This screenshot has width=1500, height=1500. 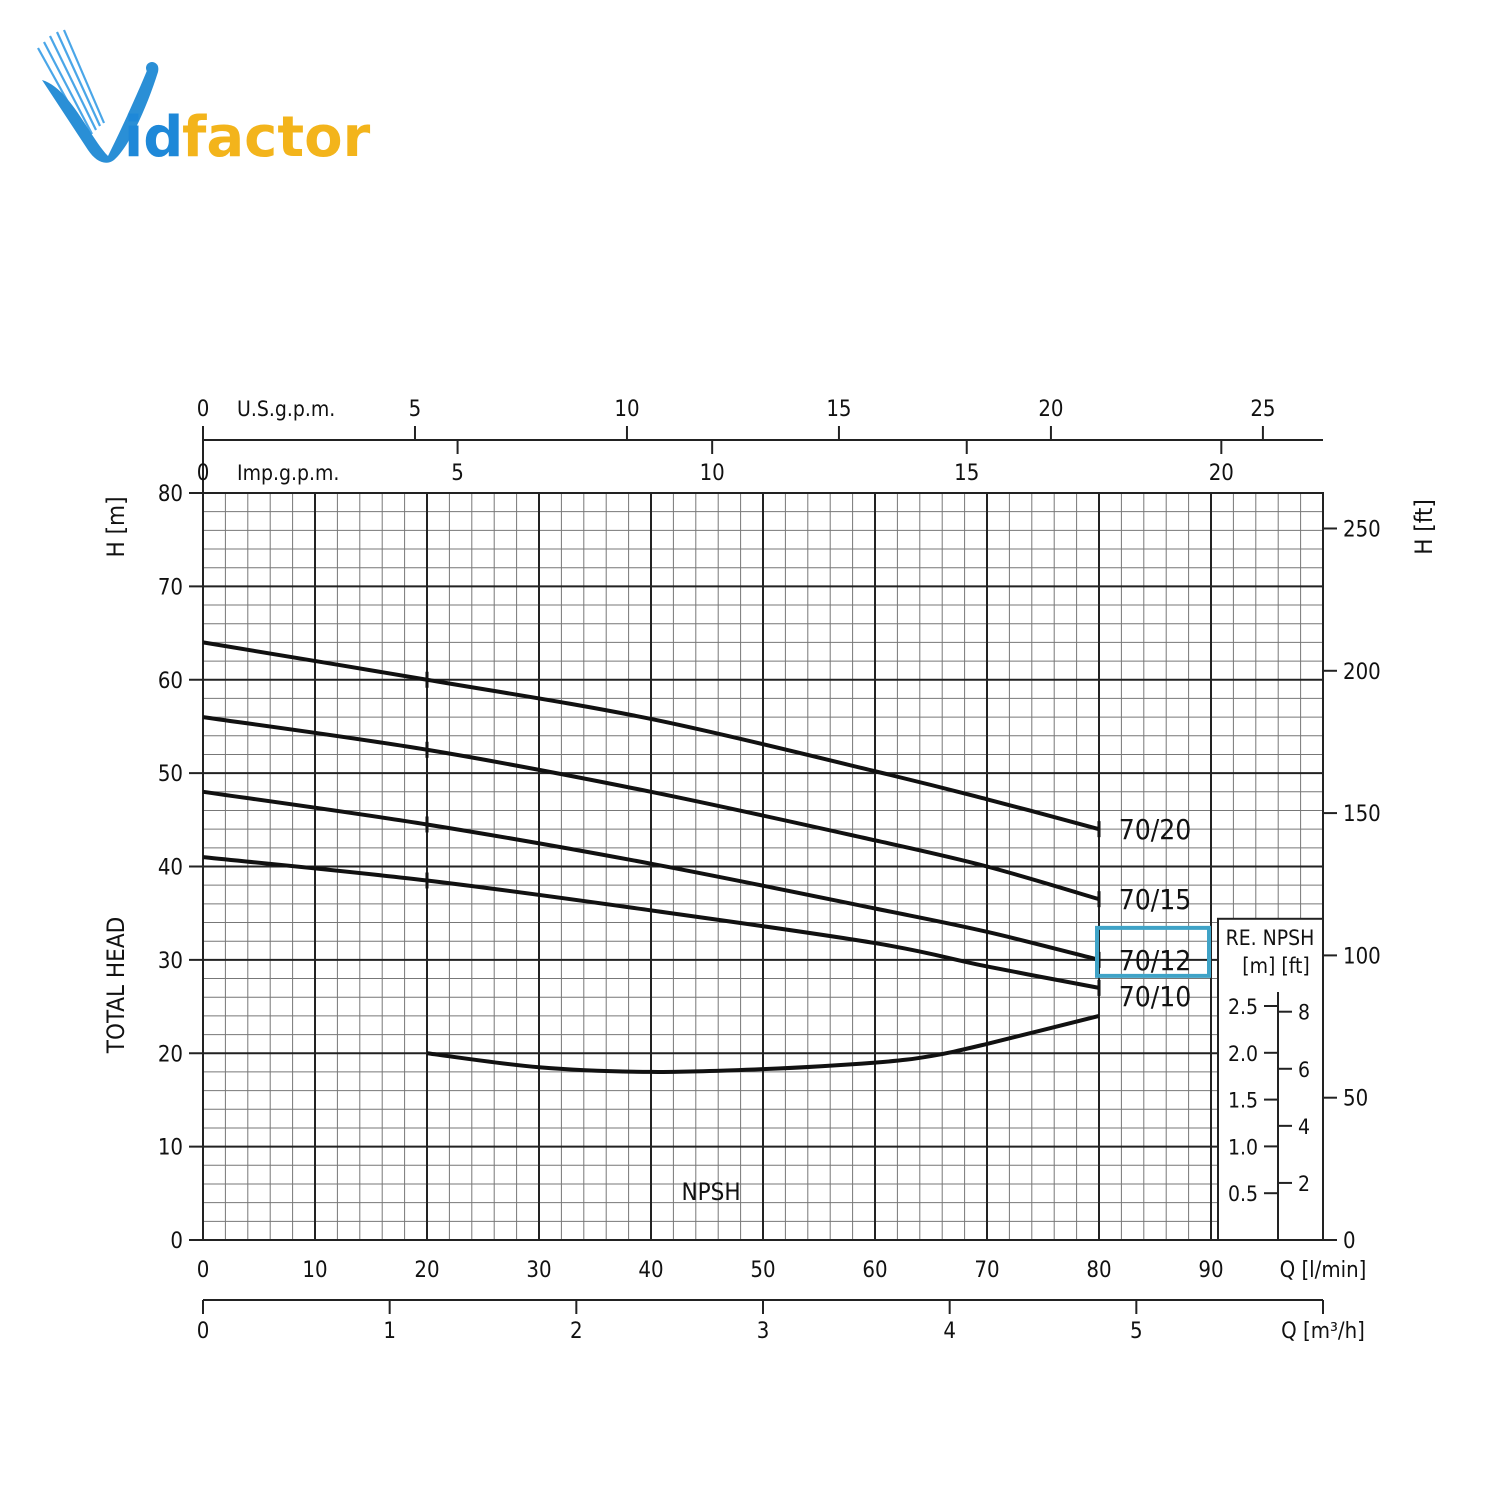 I want to click on x-tick-label: 10, so click(x=314, y=1270).